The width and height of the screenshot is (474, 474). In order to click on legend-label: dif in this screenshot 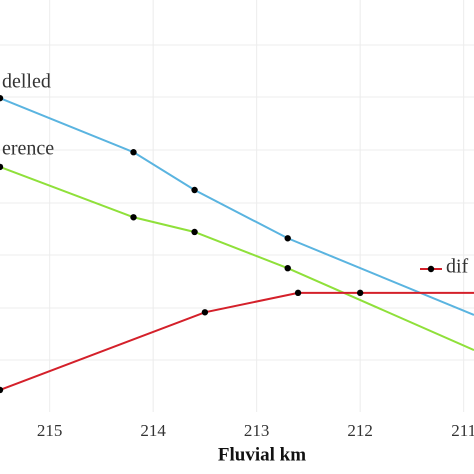, I will do `click(457, 267)`.